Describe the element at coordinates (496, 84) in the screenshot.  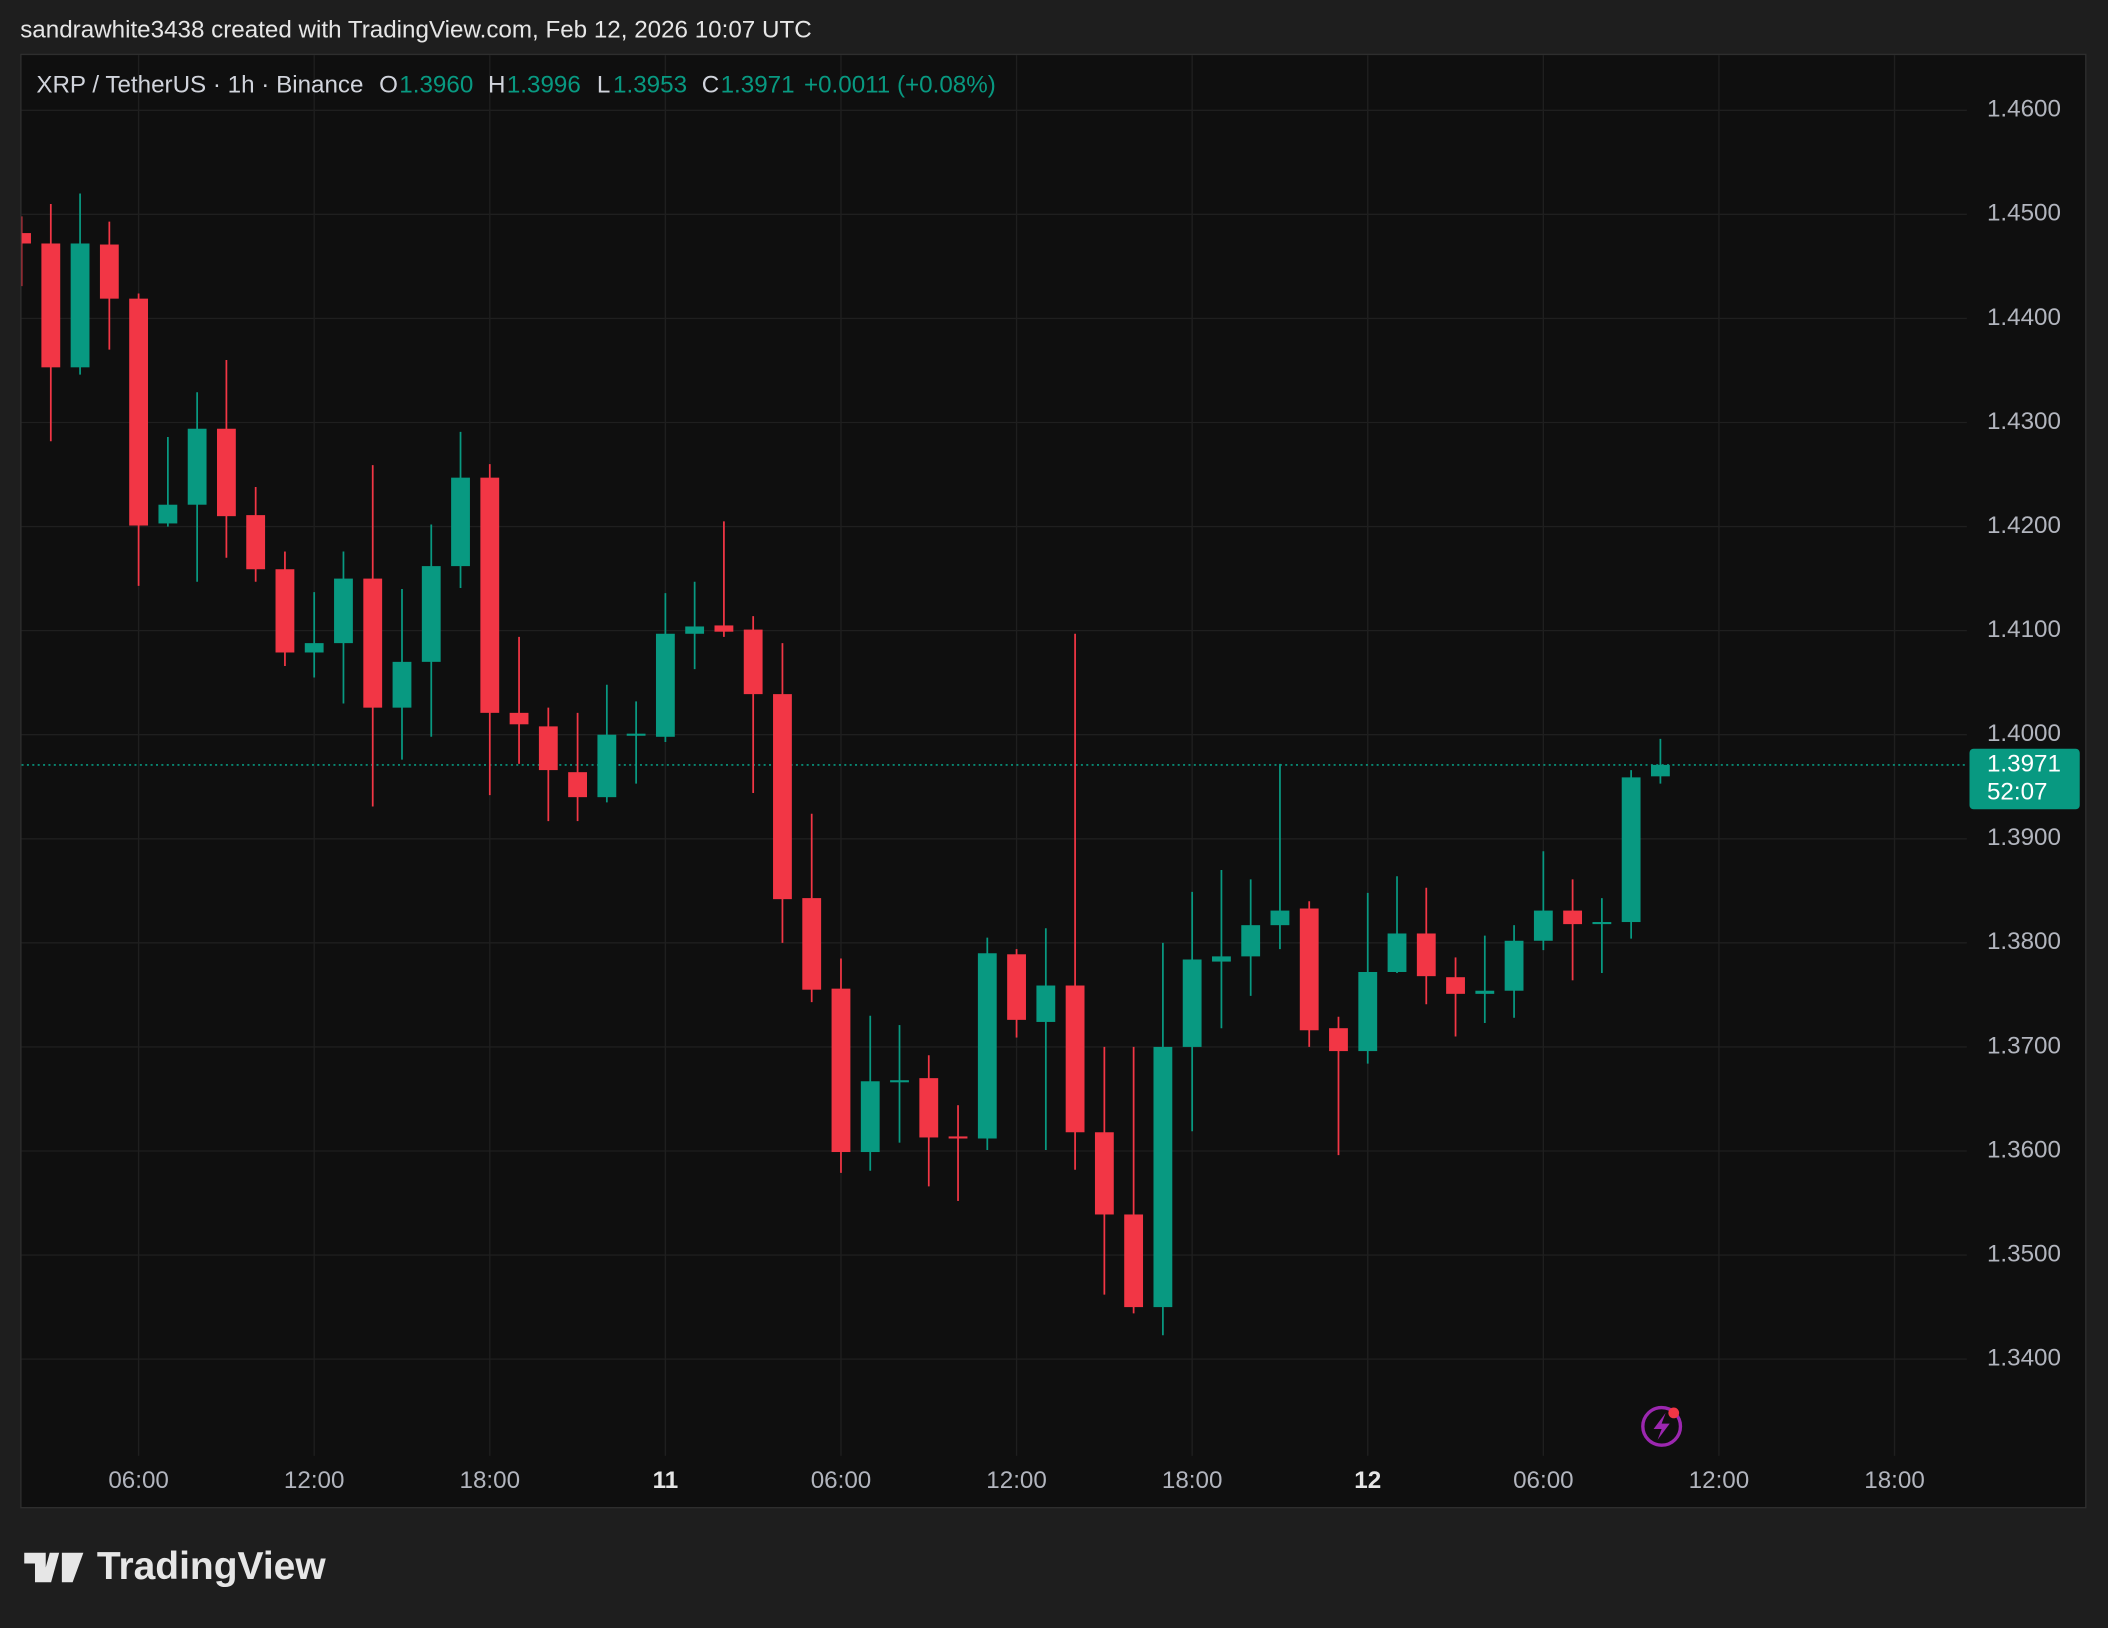
I see `ohlc-key: H` at that location.